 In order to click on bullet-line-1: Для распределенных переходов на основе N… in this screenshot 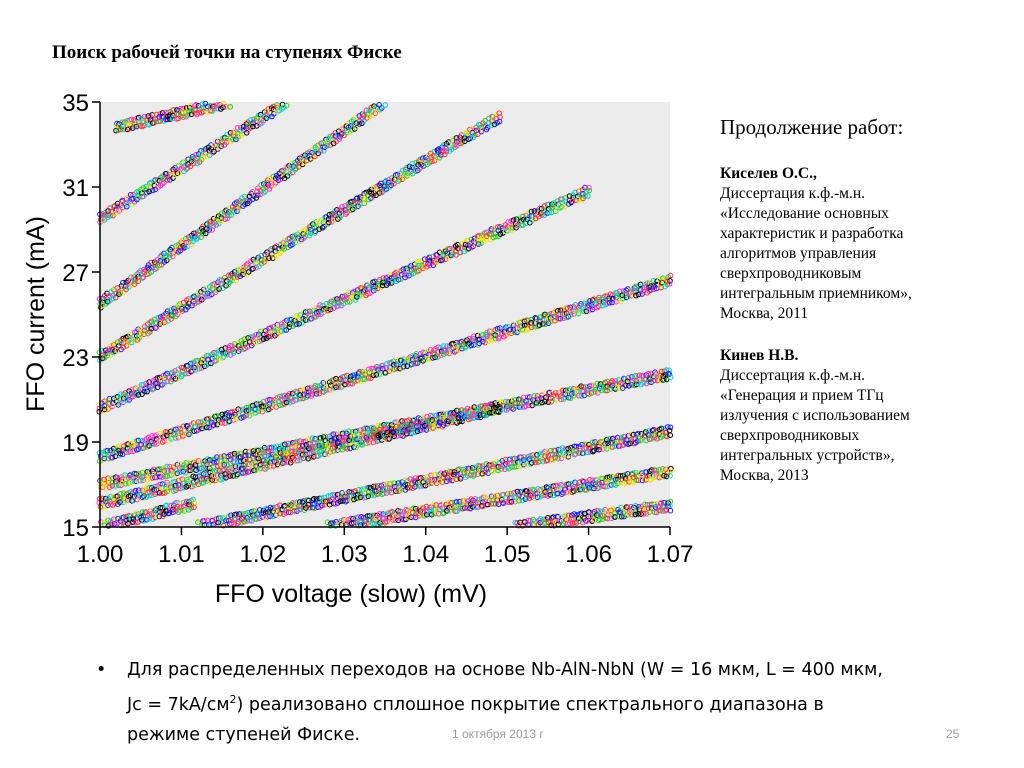, I will do `click(505, 670)`.